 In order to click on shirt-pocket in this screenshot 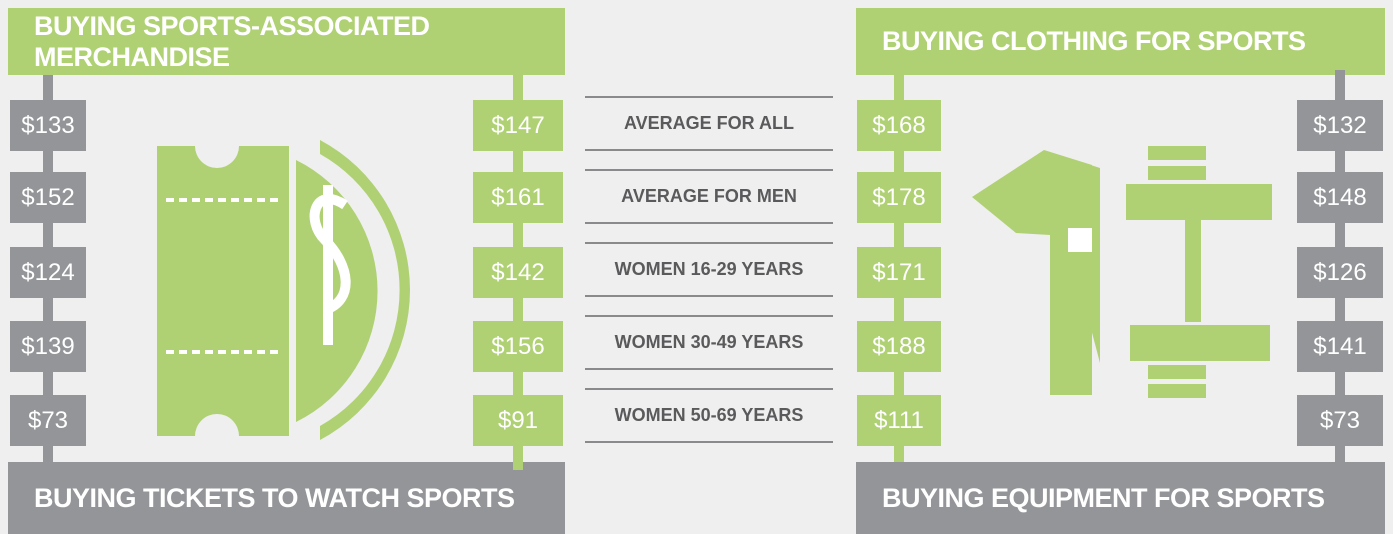, I will do `click(1080, 240)`.